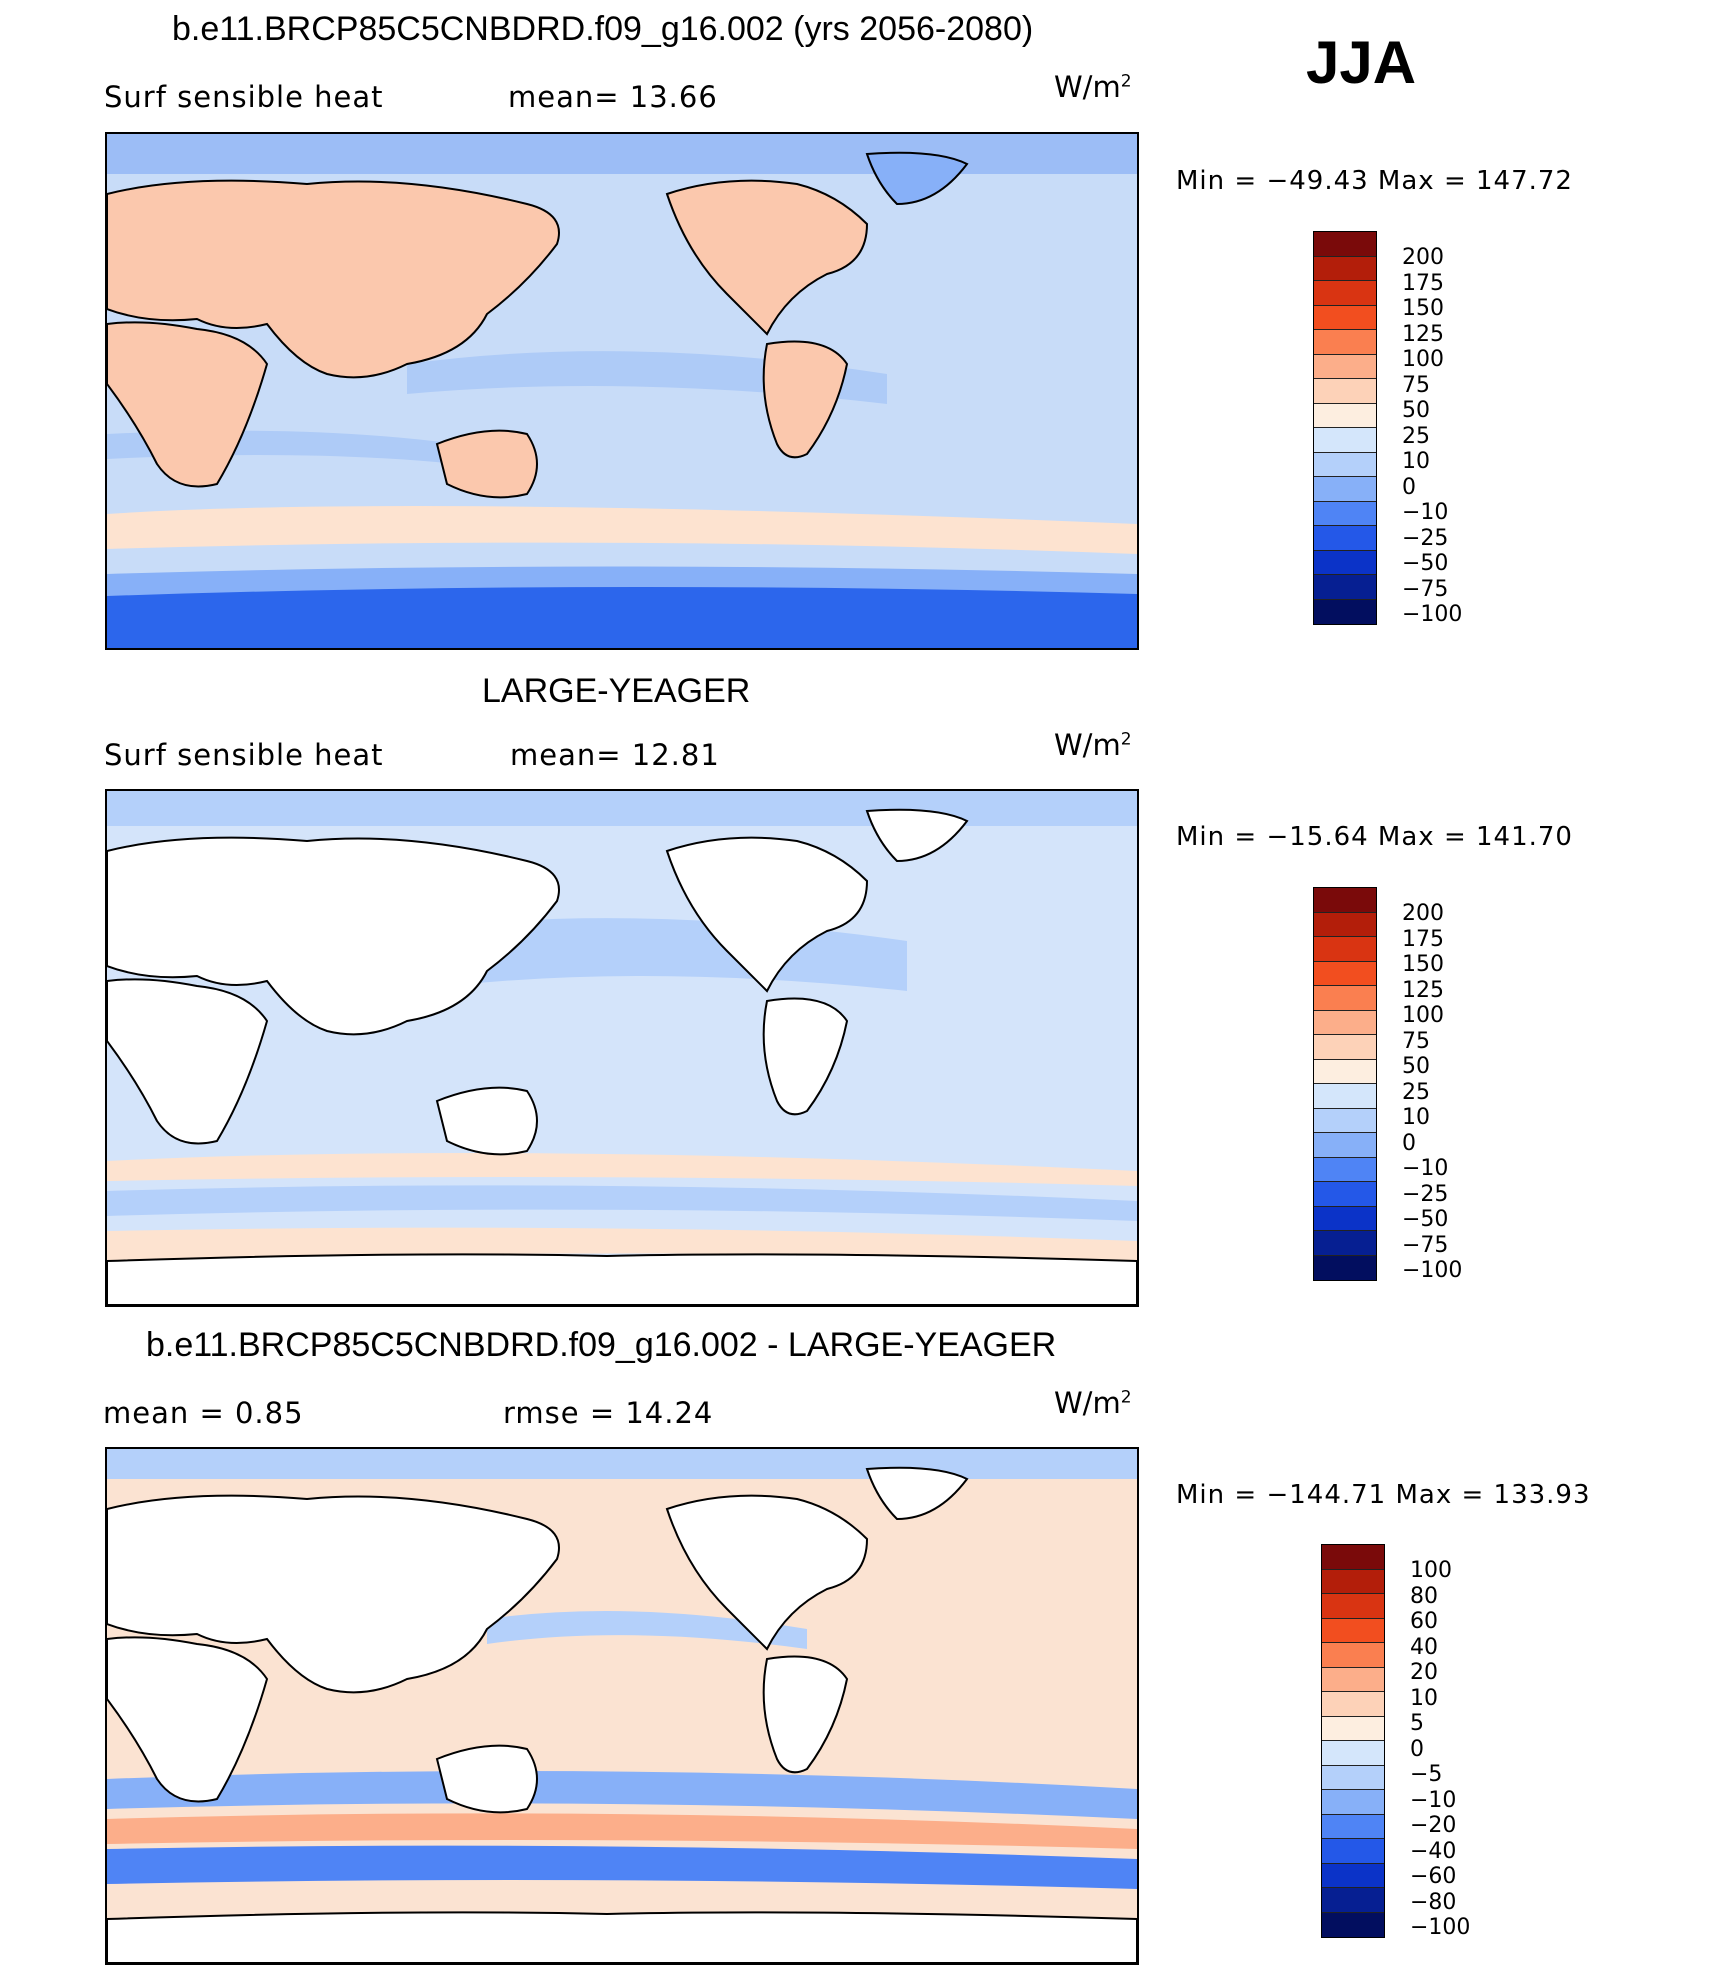  Describe the element at coordinates (805, 1714) in the screenshot. I see `south-america` at that location.